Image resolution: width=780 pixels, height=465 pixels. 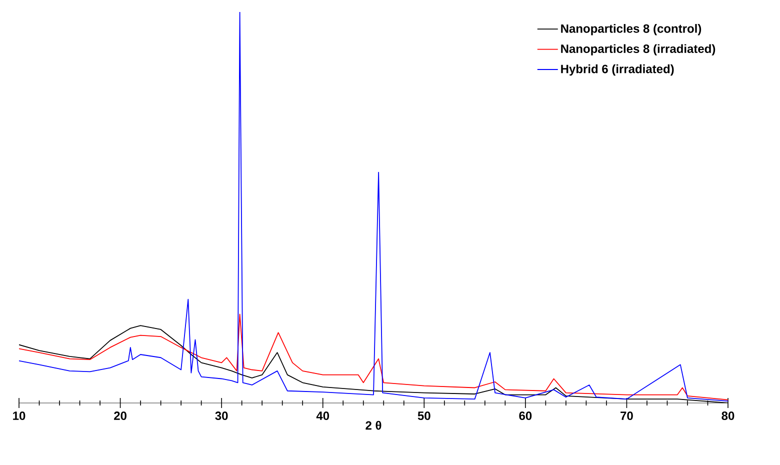 What do you see at coordinates (626, 416) in the screenshot?
I see `x-tick-label: 70` at bounding box center [626, 416].